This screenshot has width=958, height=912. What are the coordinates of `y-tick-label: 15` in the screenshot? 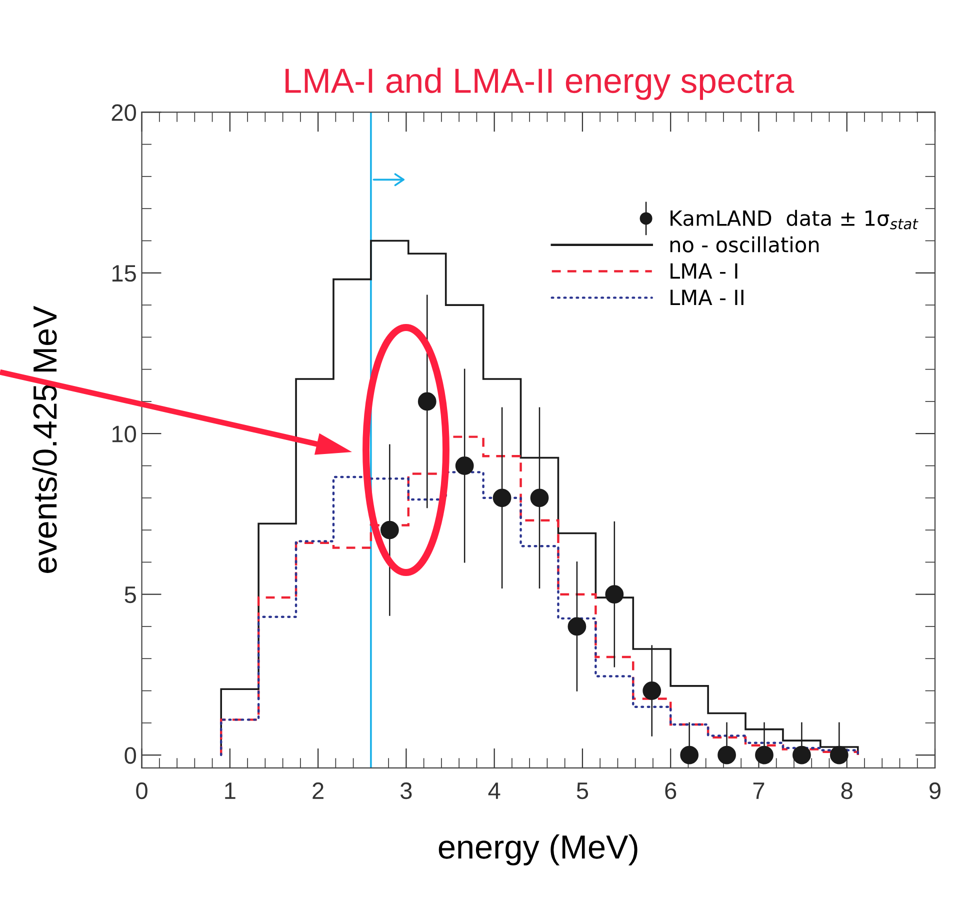 It's located at (124, 273).